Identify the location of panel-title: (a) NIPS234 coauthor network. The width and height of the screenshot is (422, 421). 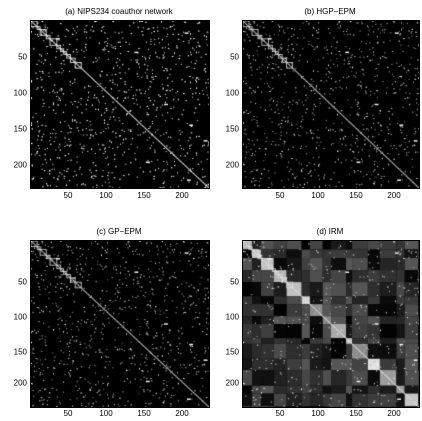
(119, 11).